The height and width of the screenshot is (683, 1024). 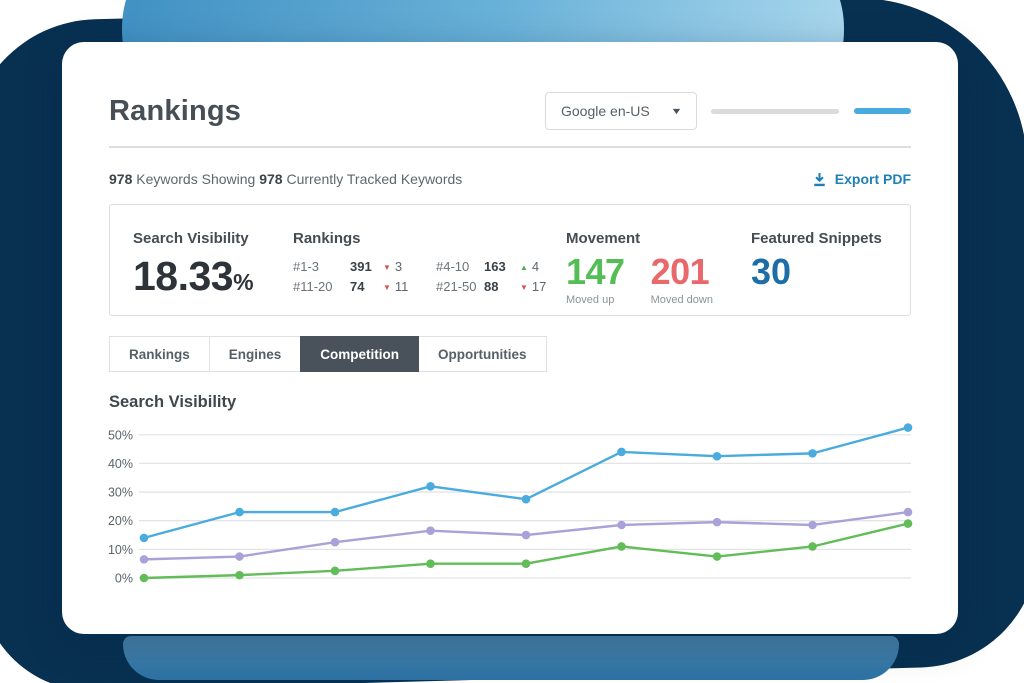 I want to click on rank-range: #1-3, so click(x=306, y=266).